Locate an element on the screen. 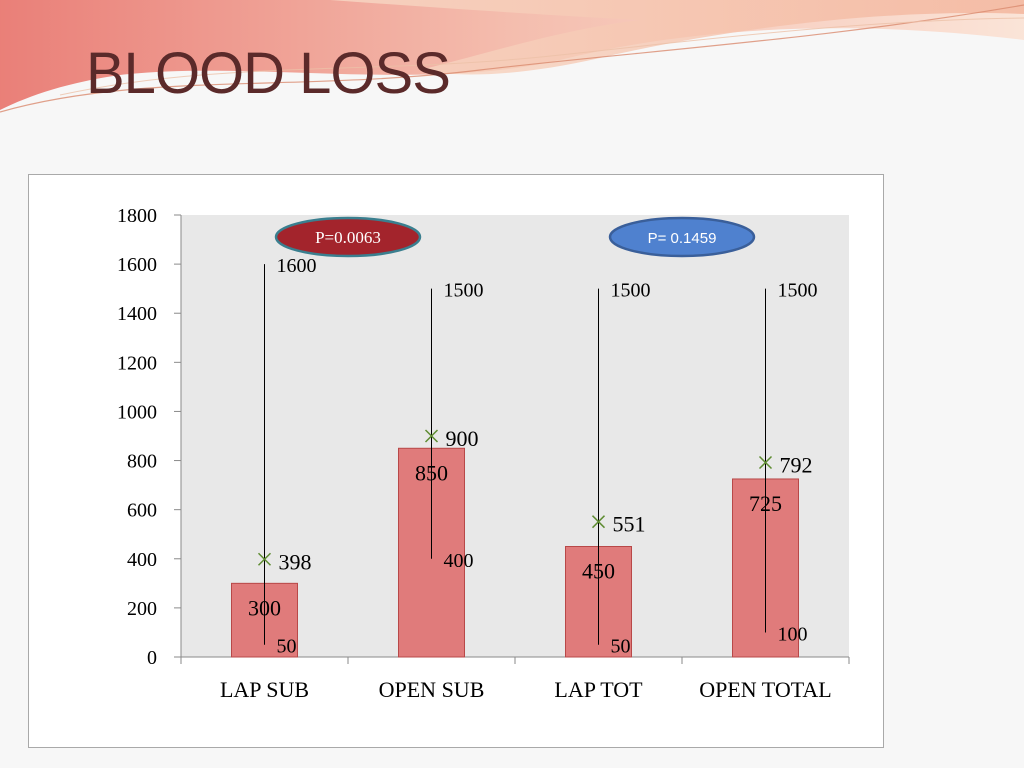 This screenshot has height=768, width=1024. mean-label: 792 is located at coordinates (796, 465).